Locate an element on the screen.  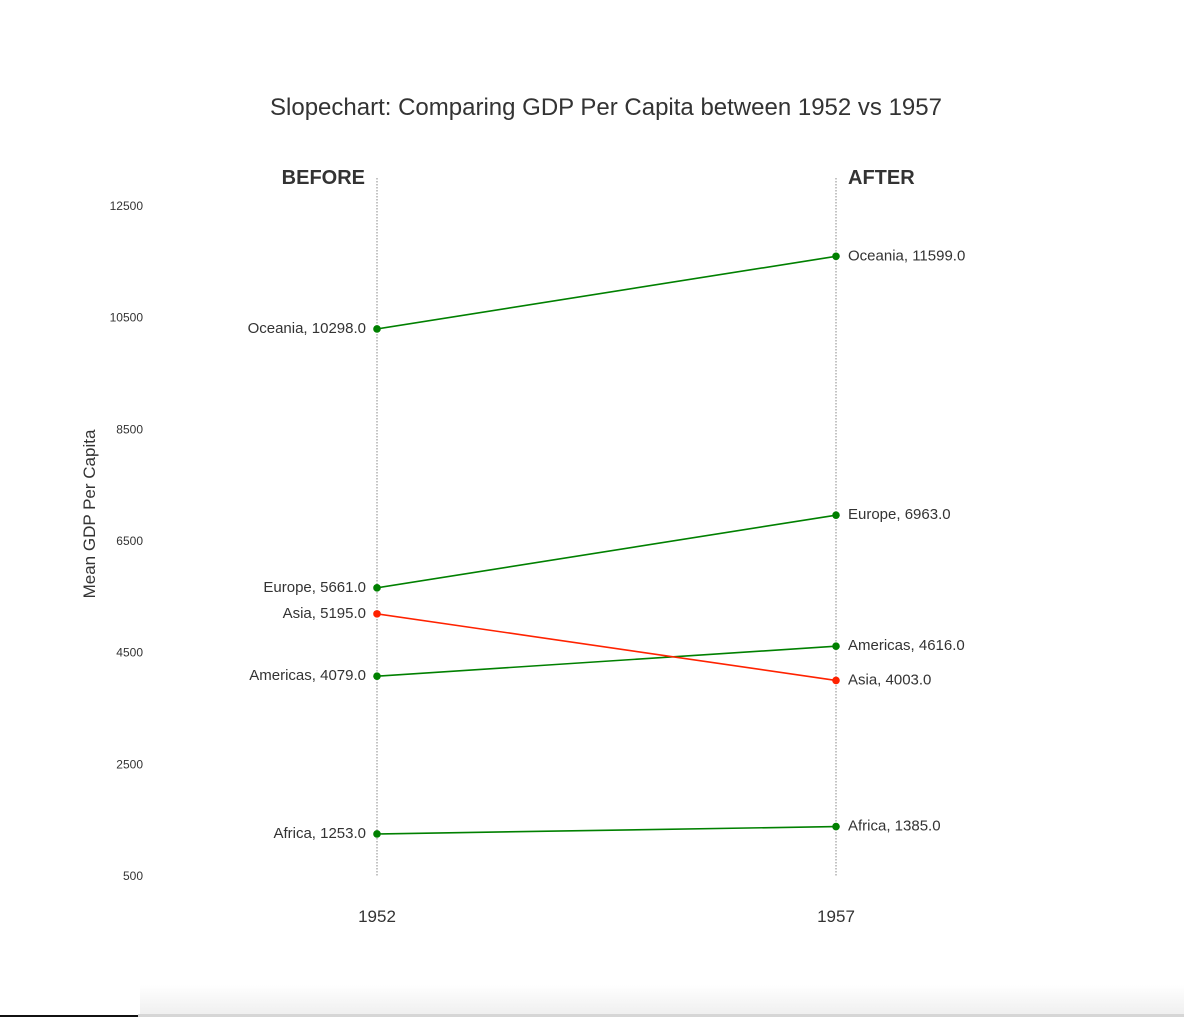
slope-line-africa is located at coordinates (606, 830).